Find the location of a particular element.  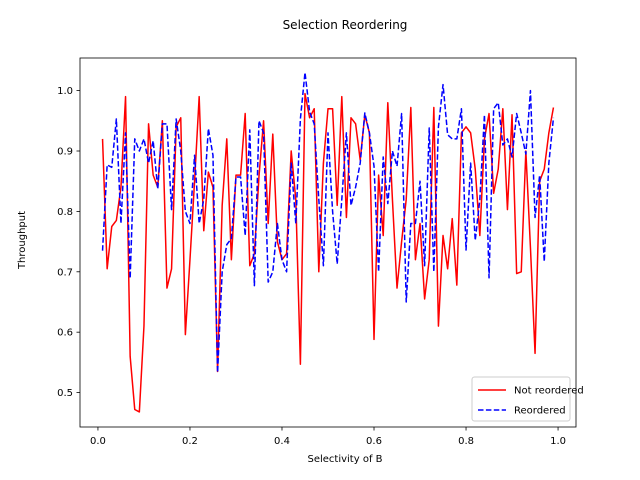

x-tick-label: 0.0 is located at coordinates (98, 441).